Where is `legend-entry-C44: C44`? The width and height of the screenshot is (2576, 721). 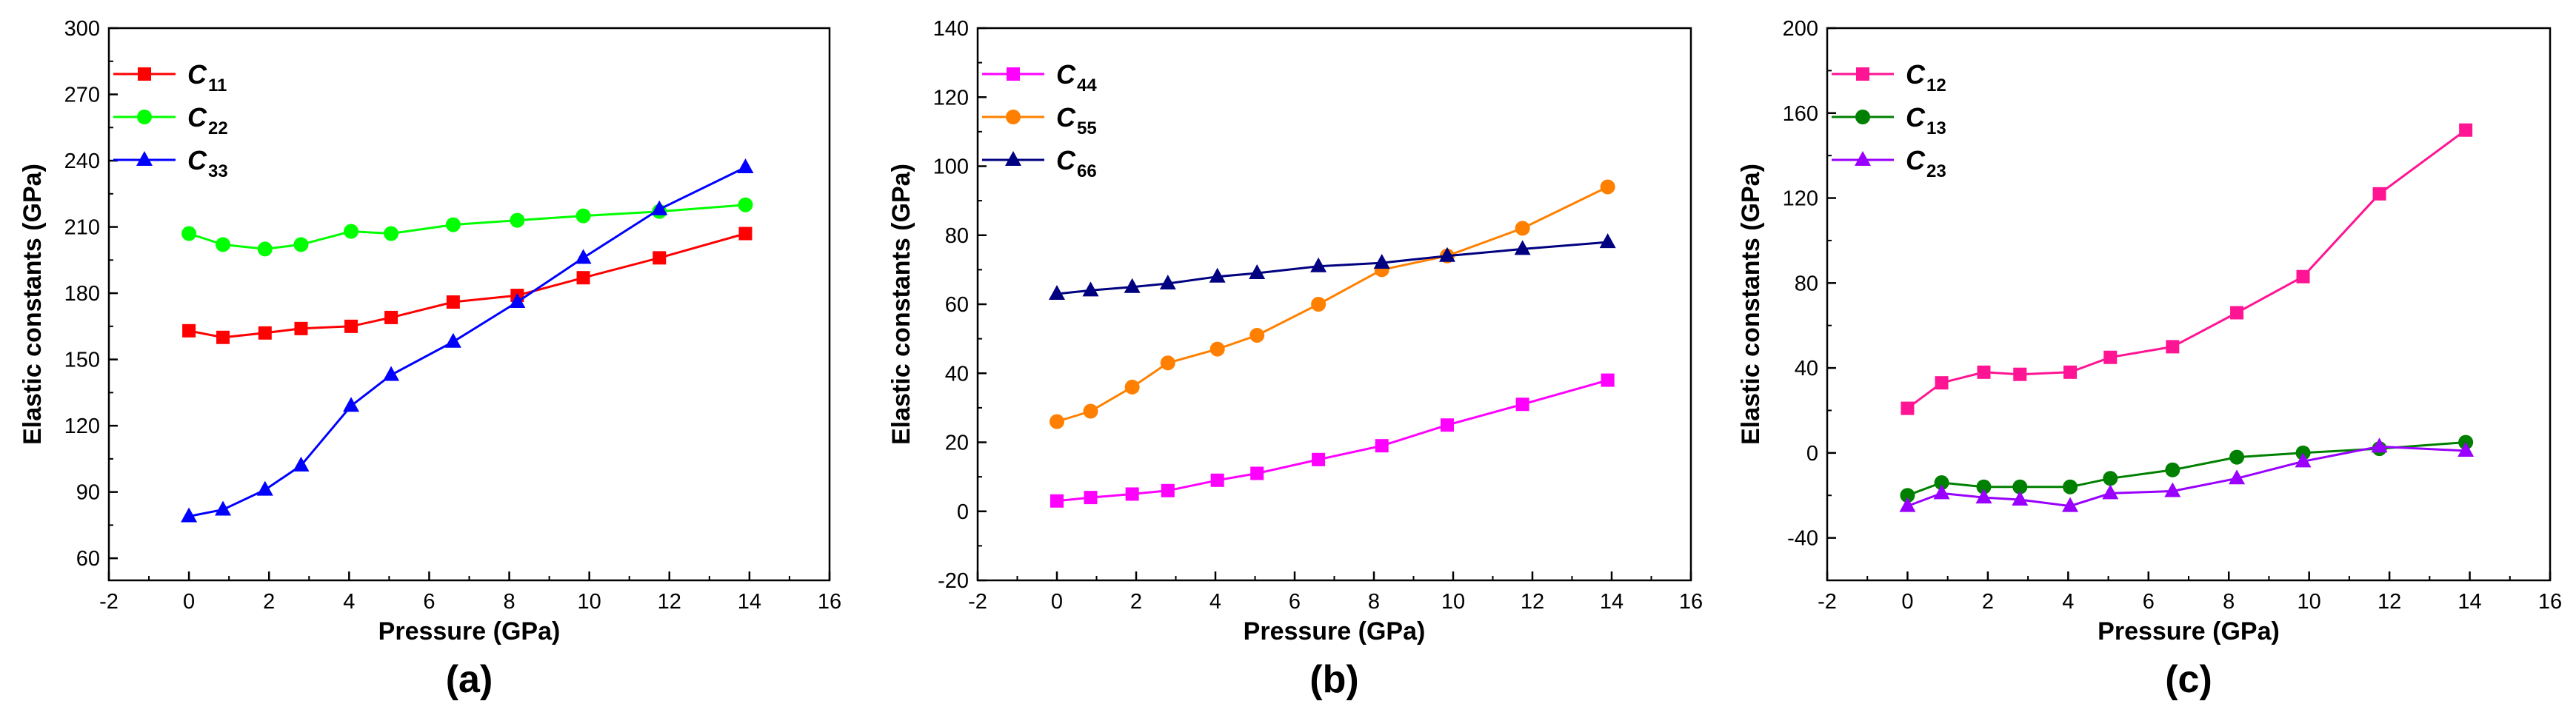
legend-entry-C44: C44 is located at coordinates (1039, 77).